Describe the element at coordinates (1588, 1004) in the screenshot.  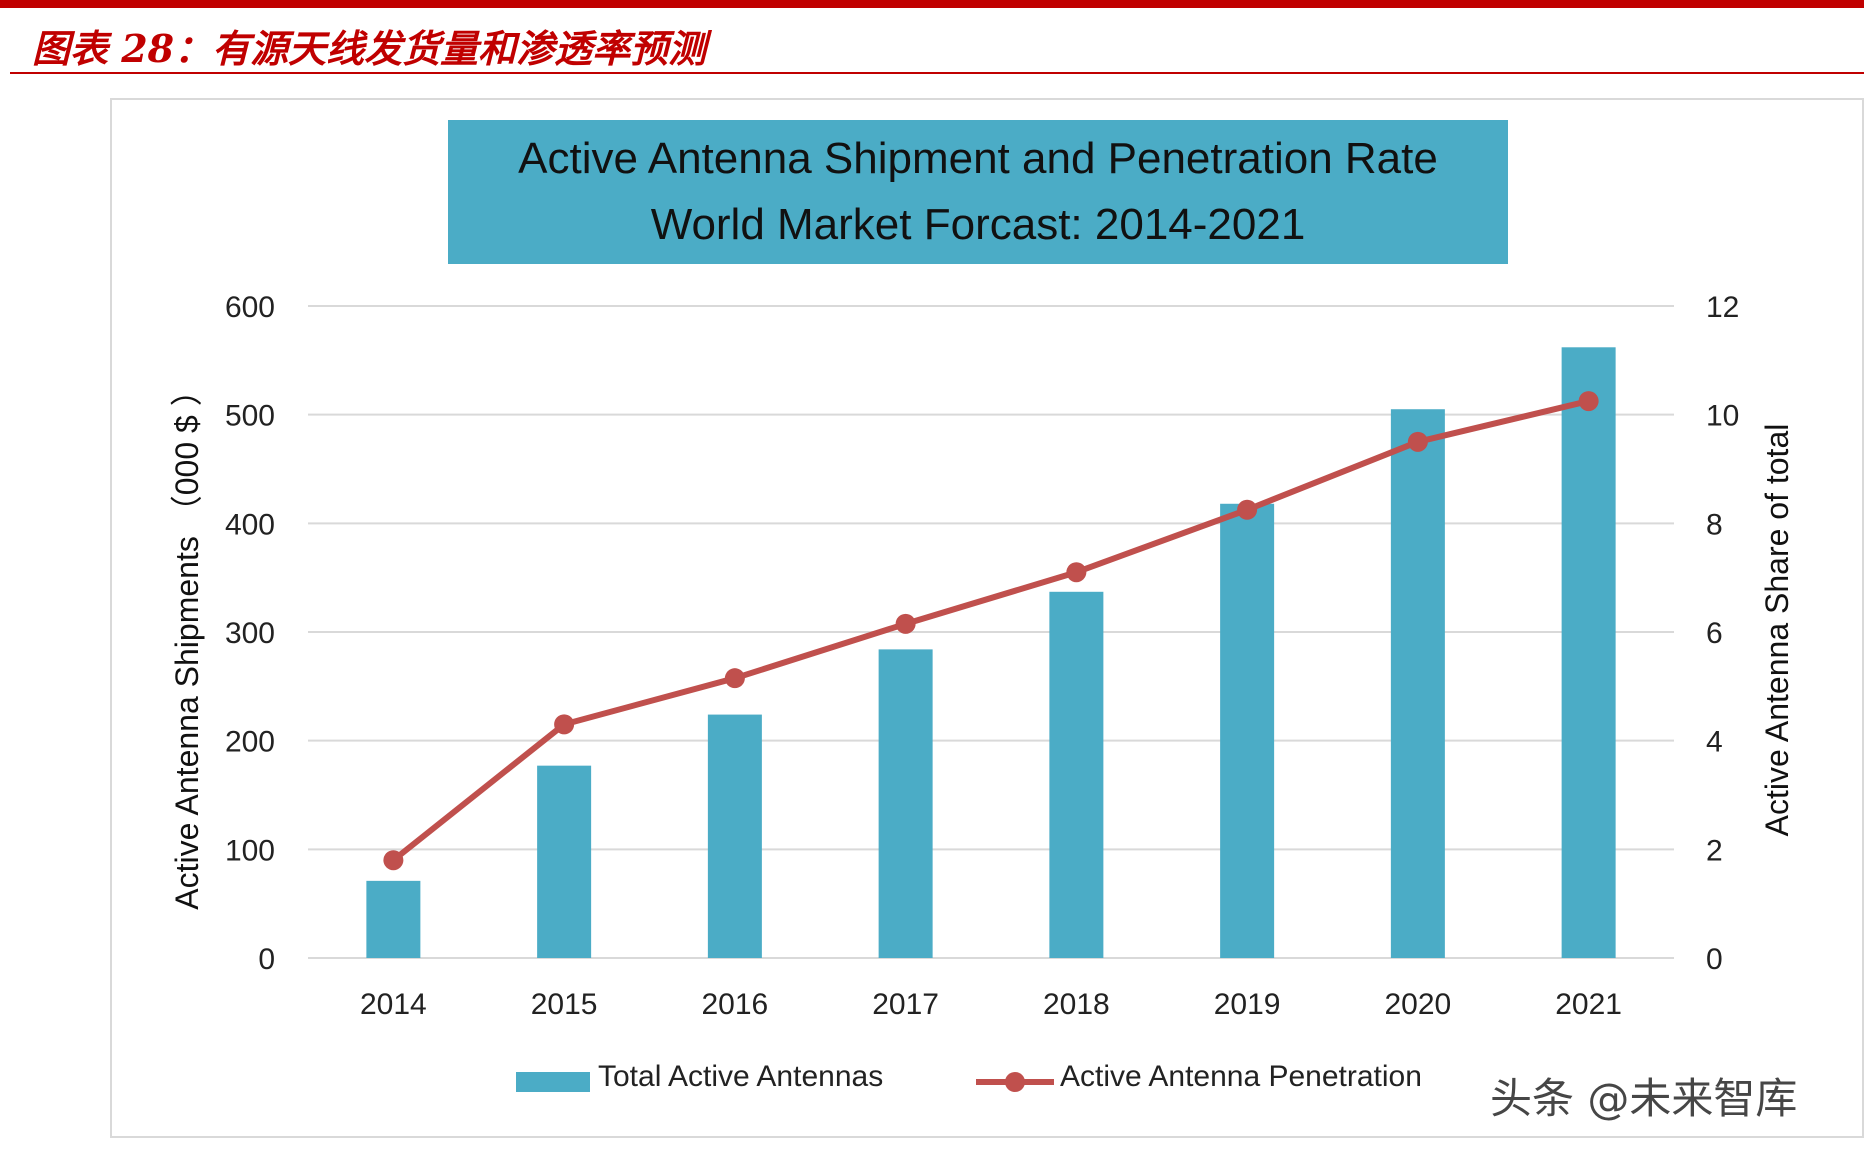
I see `x-tick-label: 2021` at that location.